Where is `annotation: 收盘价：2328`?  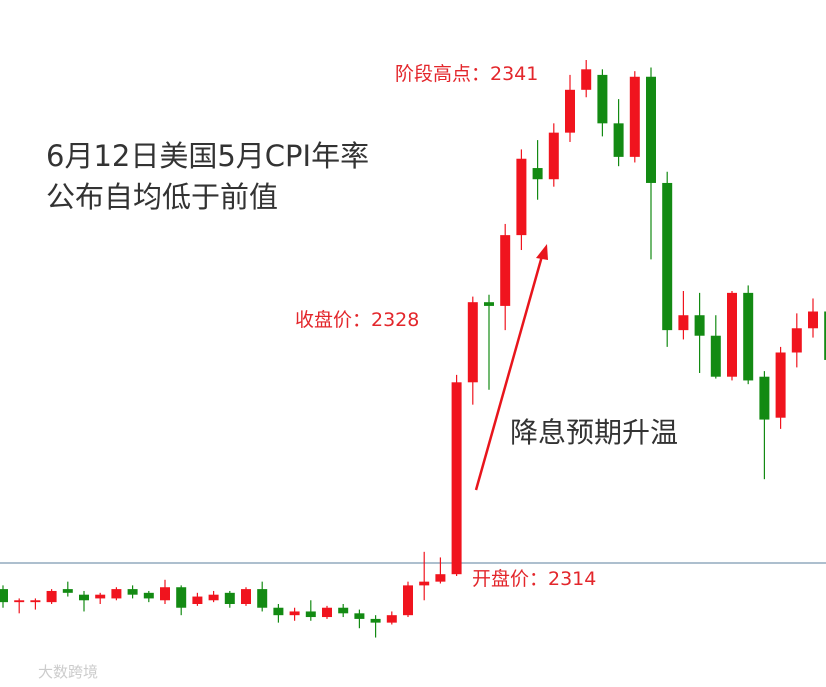
annotation: 收盘价：2328 is located at coordinates (357, 320).